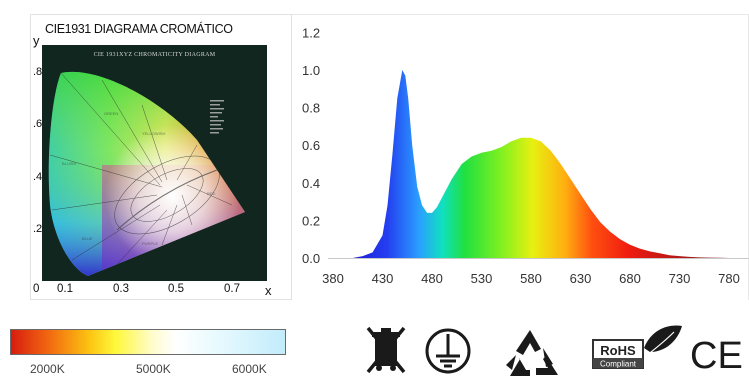 The image size is (749, 379). Describe the element at coordinates (637, 347) in the screenshot. I see `rohs-compliant-icon: RoHS Compliant` at that location.